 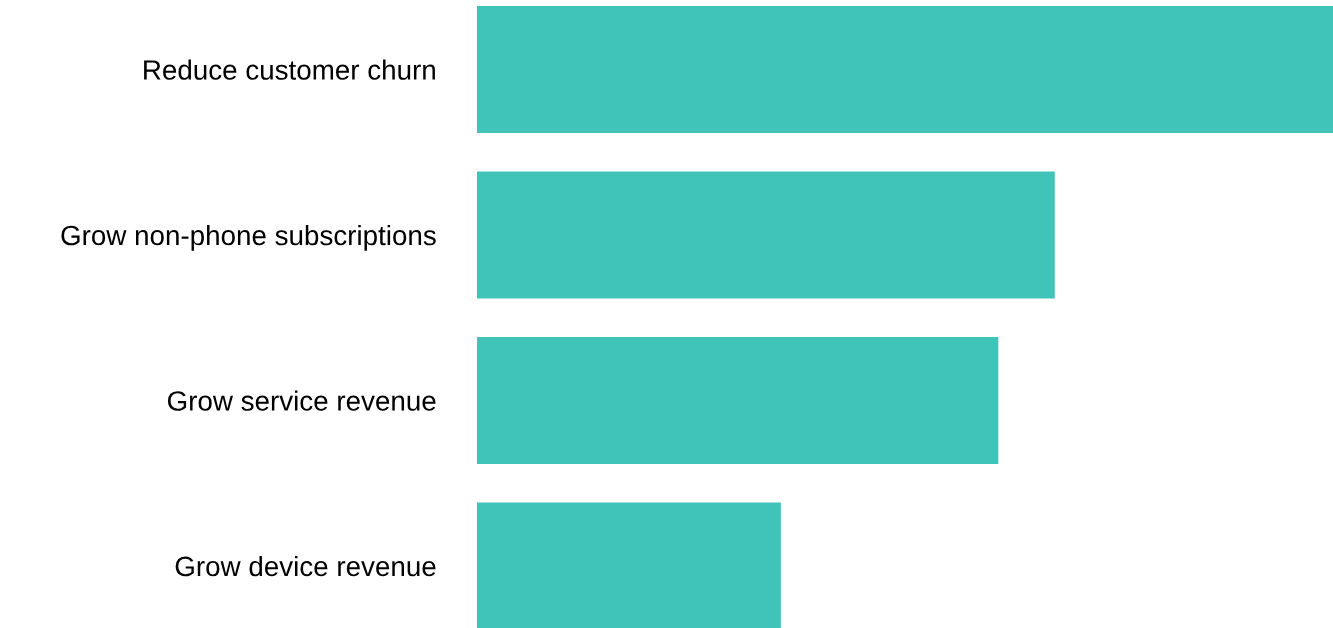 I want to click on y-tick-label: Reduce customer churn, so click(x=289, y=69).